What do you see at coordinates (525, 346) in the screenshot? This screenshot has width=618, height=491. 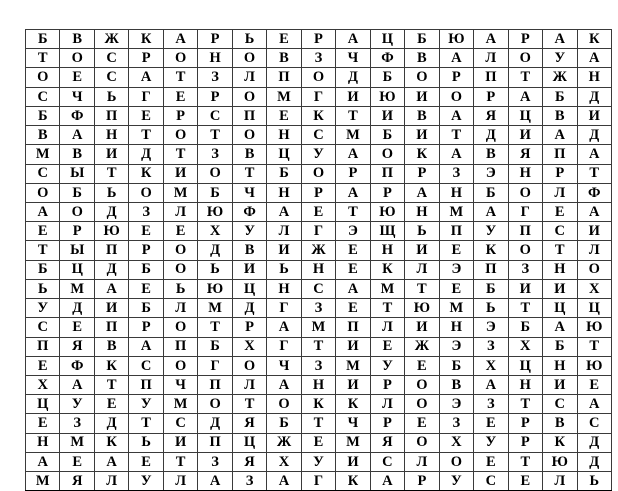 I see `grid-cell: Х` at bounding box center [525, 346].